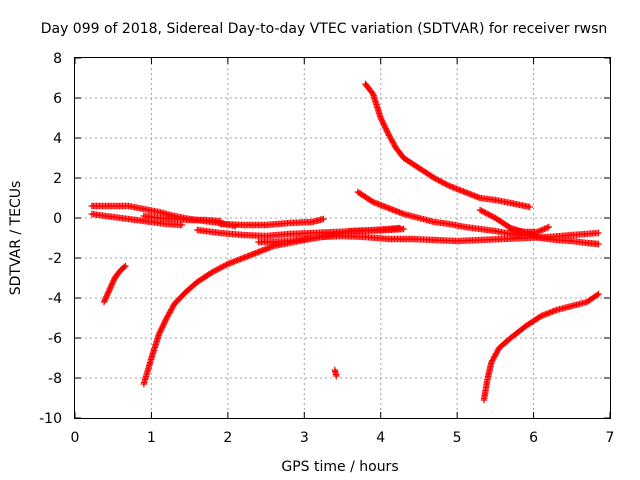  I want to click on y-tick-label: 2, so click(57, 179).